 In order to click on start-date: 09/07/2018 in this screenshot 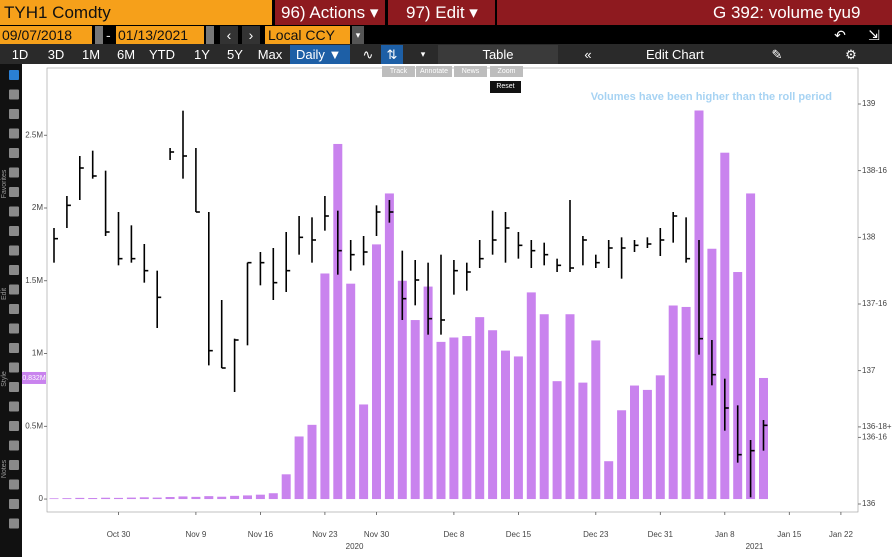, I will do `click(46, 35)`.